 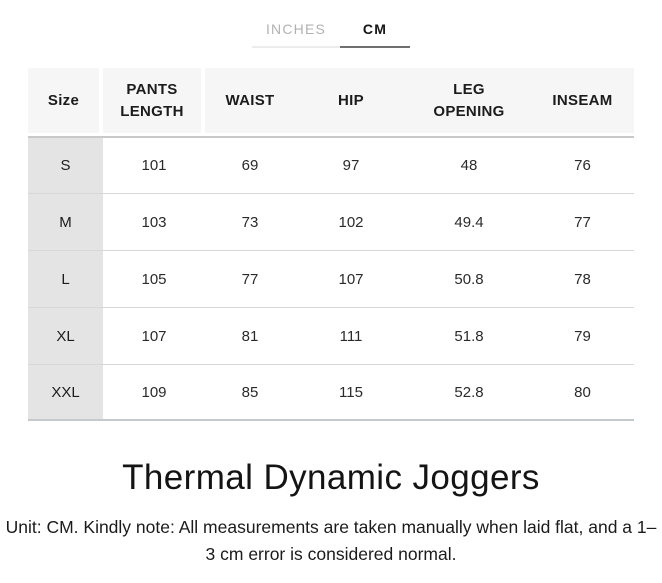 What do you see at coordinates (331, 477) in the screenshot?
I see `product-title: Thermal Dynamic Joggers` at bounding box center [331, 477].